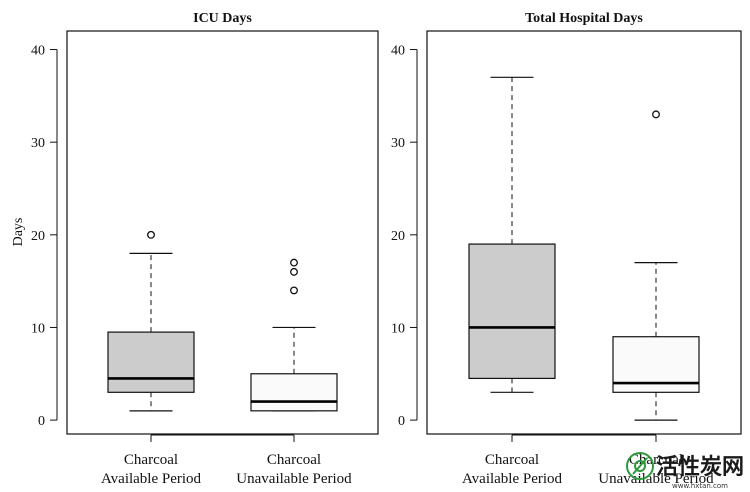  I want to click on watermark-logo-icon, so click(640, 466).